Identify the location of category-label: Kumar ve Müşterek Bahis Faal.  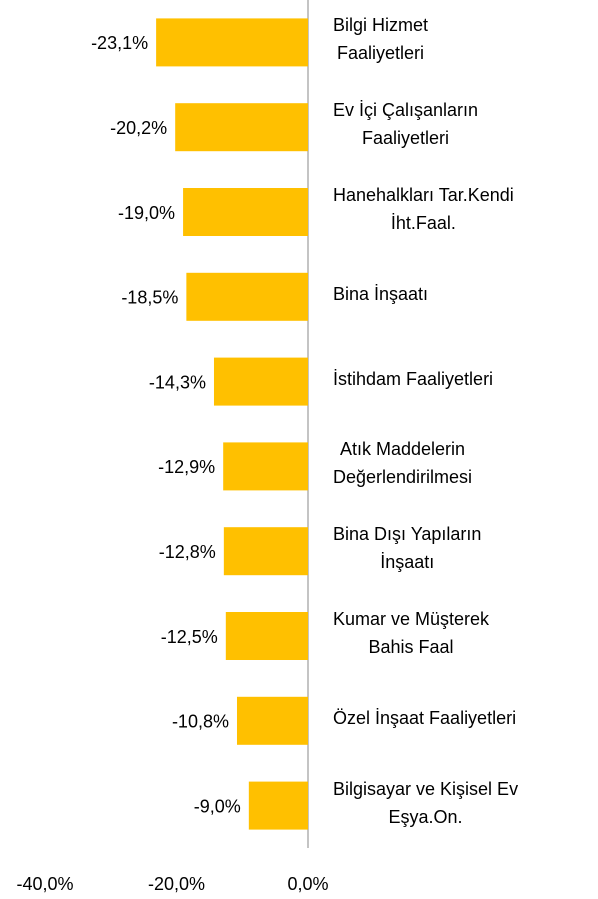
(411, 633).